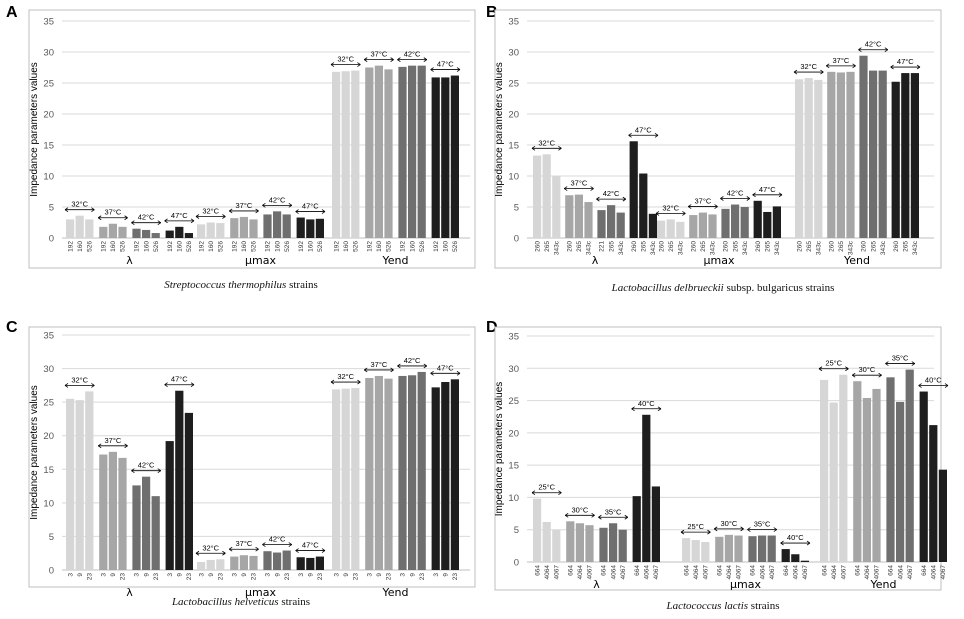 The height and width of the screenshot is (619, 964). Describe the element at coordinates (580, 509) in the screenshot. I see `temp-label: 30°C` at that location.